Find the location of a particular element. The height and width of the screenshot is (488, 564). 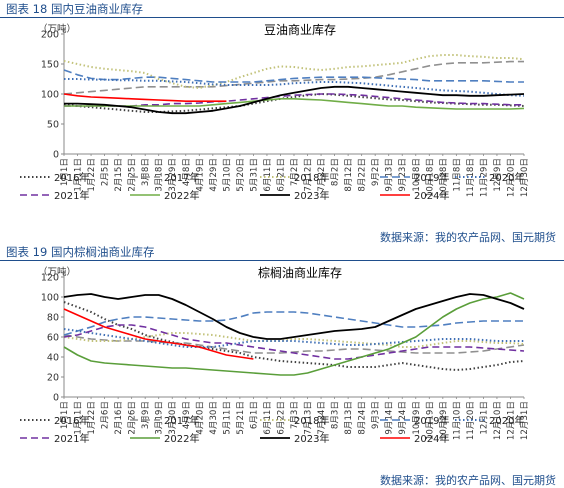

x-tick-label: 10月28日 is located at coordinates (443, 177).